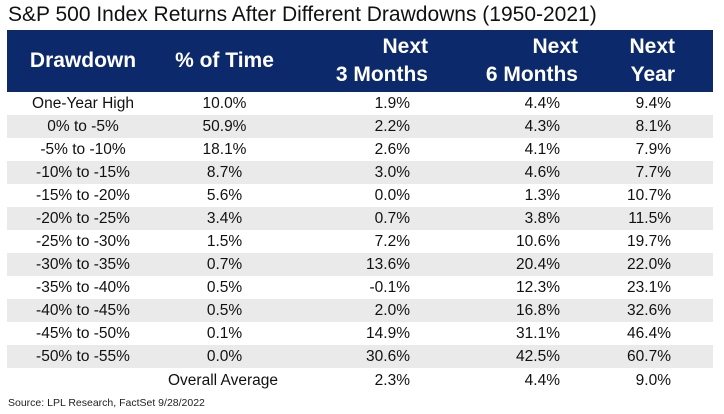 The image size is (724, 414). I want to click on next-6-months-cell: 4.1%, so click(542, 149).